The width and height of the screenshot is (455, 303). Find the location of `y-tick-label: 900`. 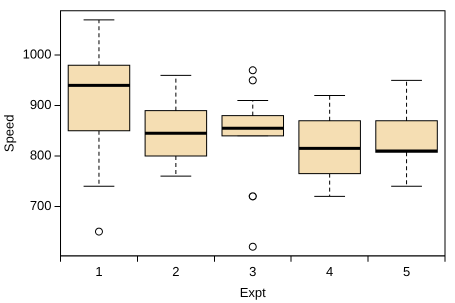

y-tick-label: 900 is located at coordinates (41, 104).